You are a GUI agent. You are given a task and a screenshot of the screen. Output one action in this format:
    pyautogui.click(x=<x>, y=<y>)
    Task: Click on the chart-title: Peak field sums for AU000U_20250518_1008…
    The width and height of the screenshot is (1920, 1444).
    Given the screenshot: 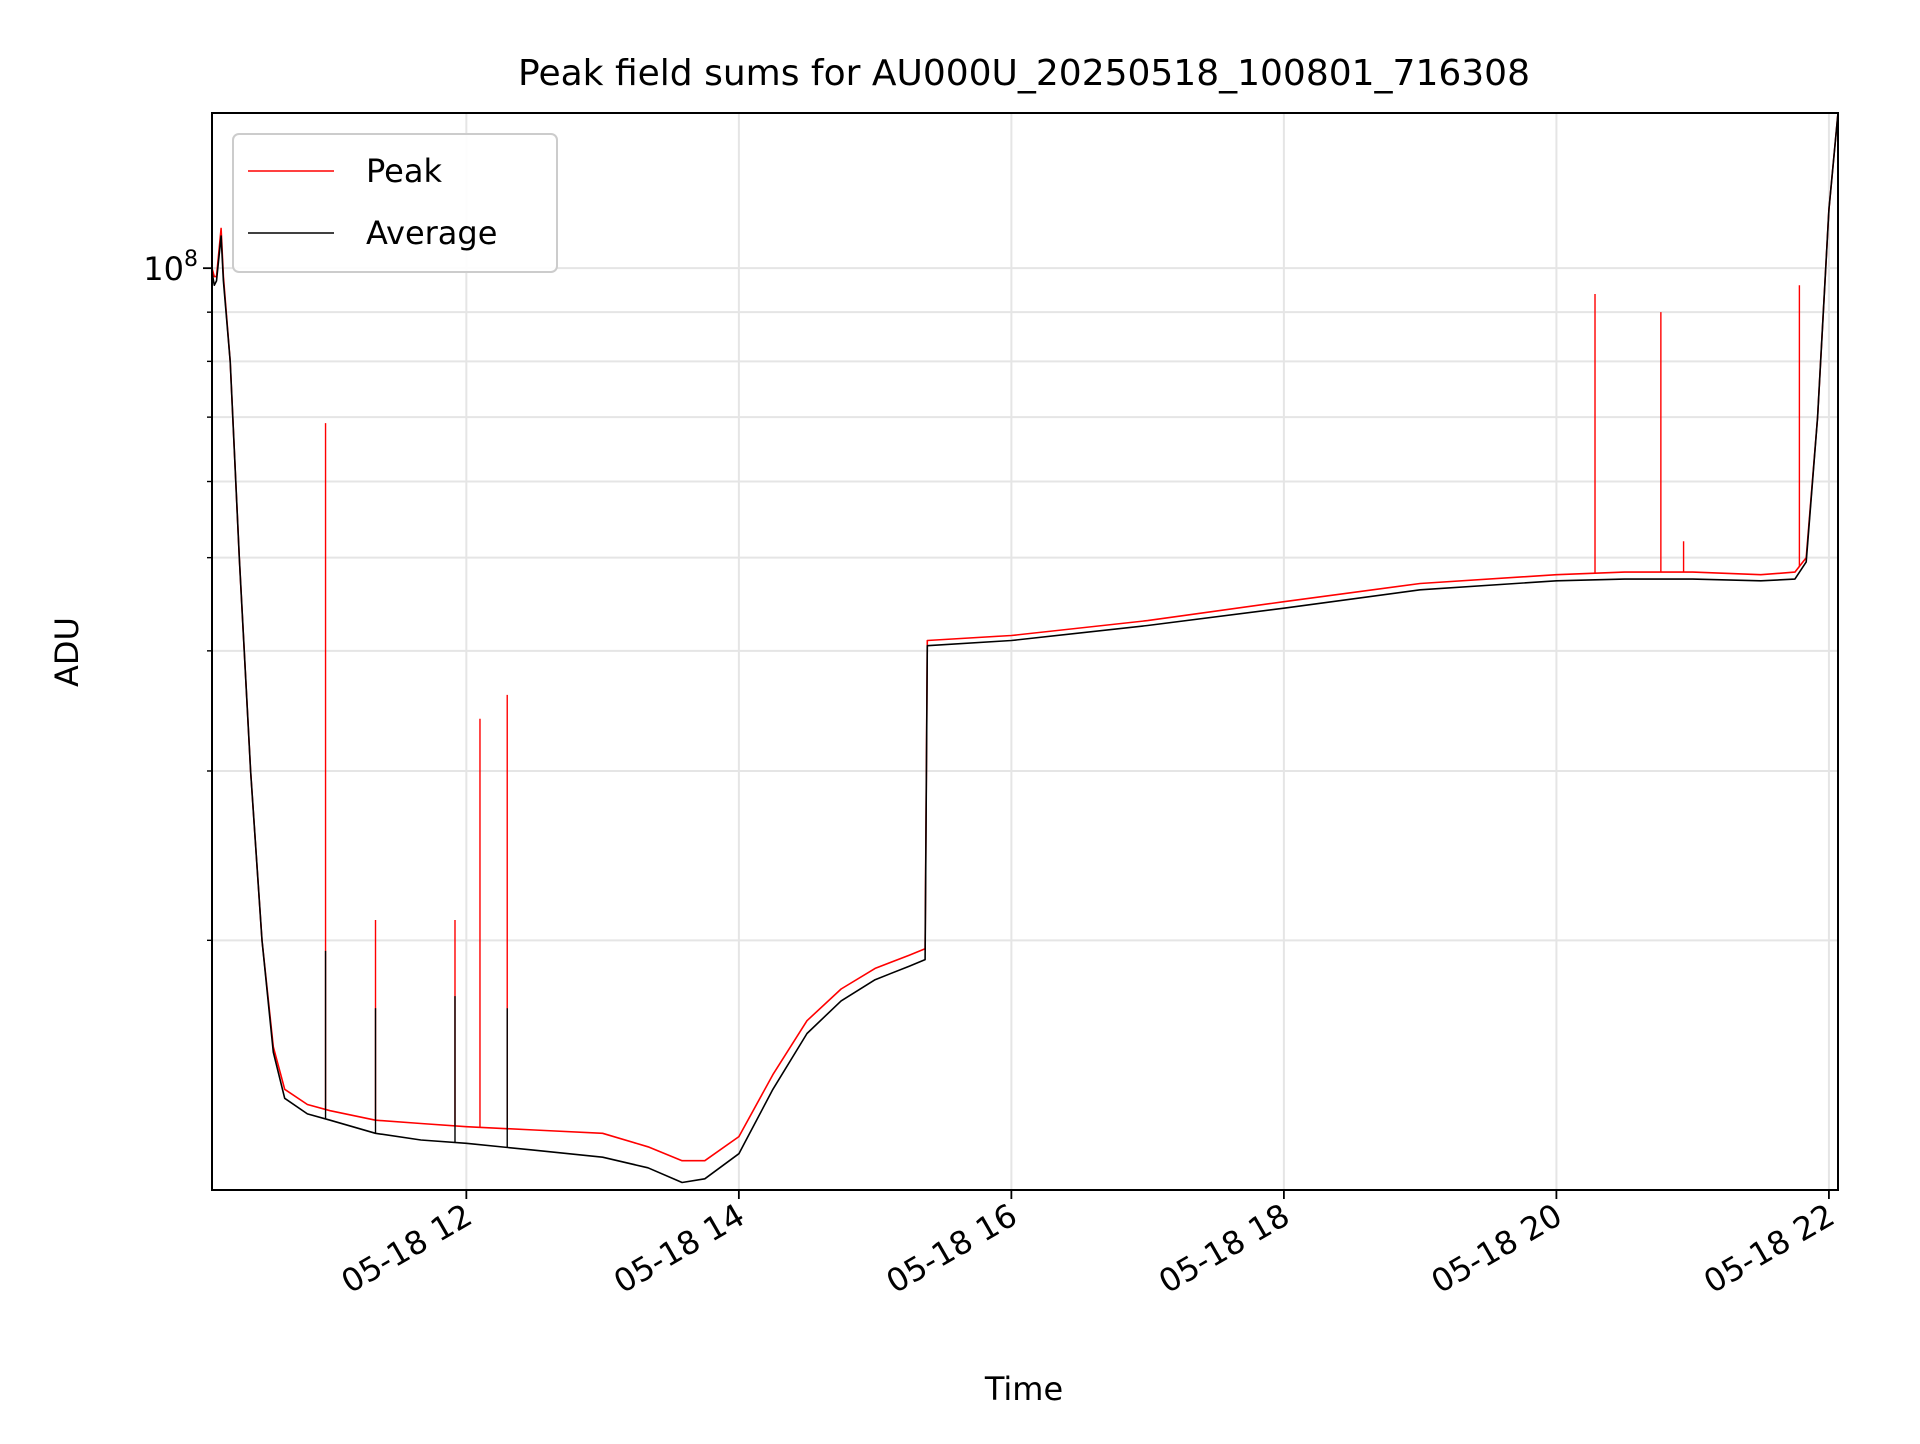 What is the action you would take?
    pyautogui.click(x=1024, y=73)
    